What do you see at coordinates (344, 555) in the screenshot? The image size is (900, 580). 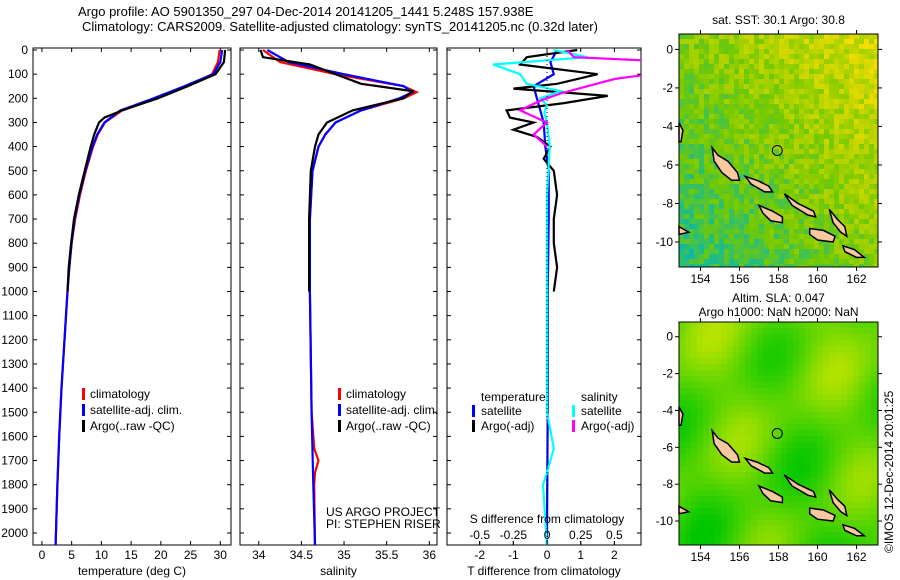 I see `x-tick-label: 35` at bounding box center [344, 555].